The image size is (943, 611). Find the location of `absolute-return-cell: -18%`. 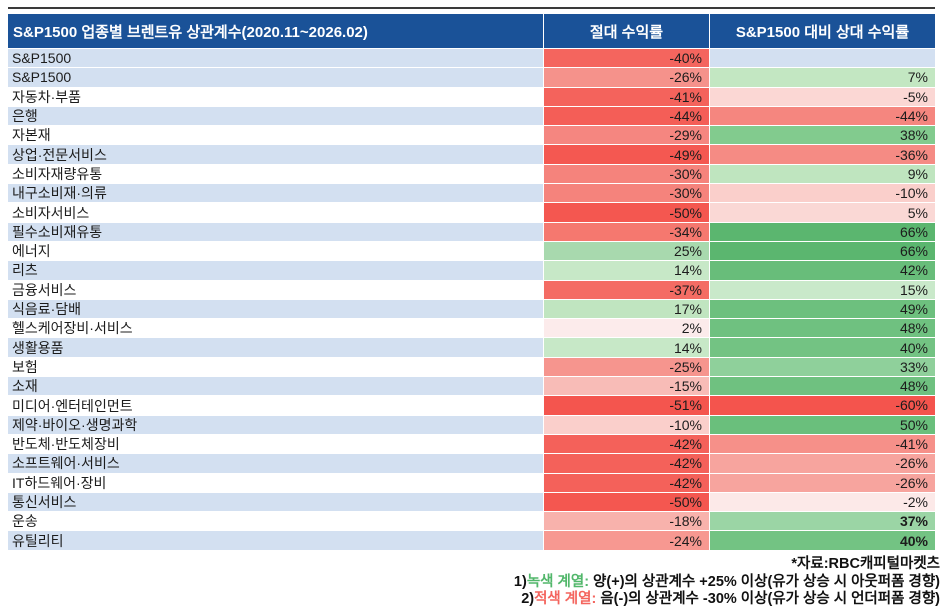

absolute-return-cell: -18% is located at coordinates (626, 521).